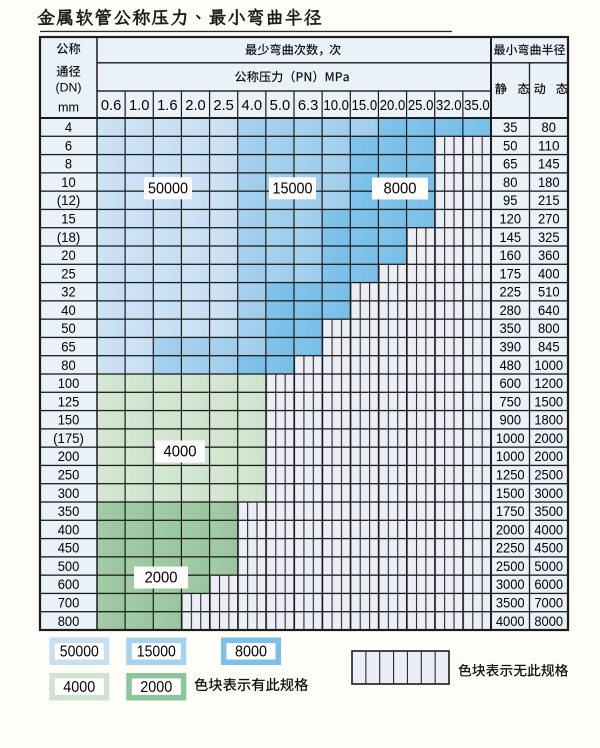 The height and width of the screenshot is (748, 600). What do you see at coordinates (510, 273) in the screenshot?
I see `svg-text: 175` at bounding box center [510, 273].